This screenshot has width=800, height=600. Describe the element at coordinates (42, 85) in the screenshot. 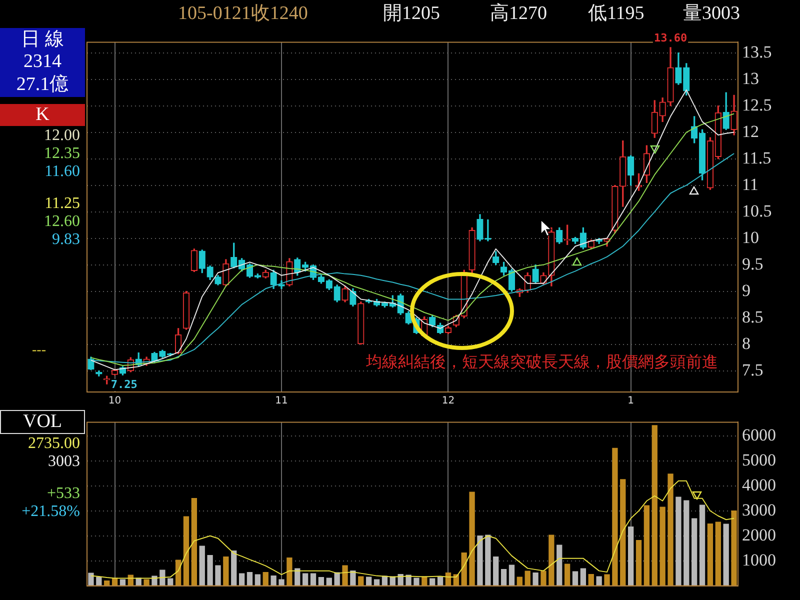

I see `text: 27.1億` at that location.